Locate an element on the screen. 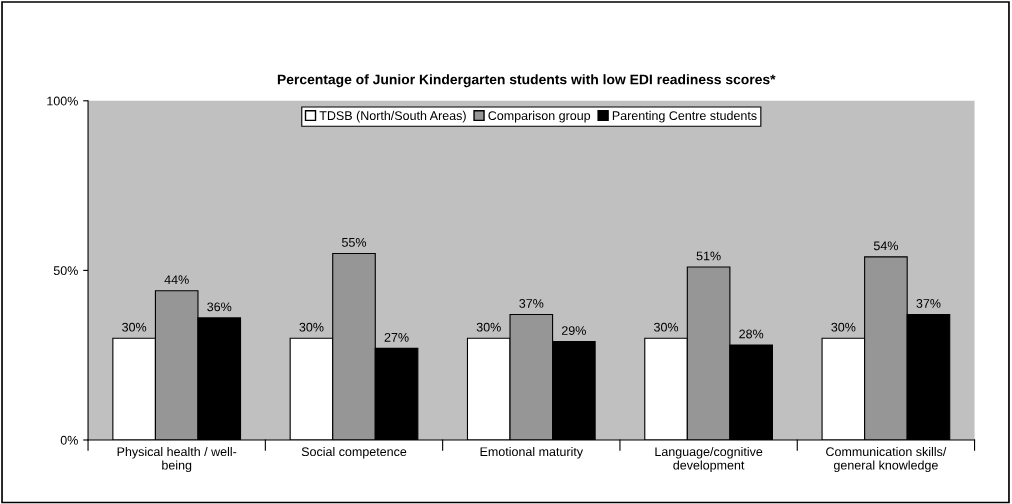  y-tick-label: 100% is located at coordinates (62, 101).